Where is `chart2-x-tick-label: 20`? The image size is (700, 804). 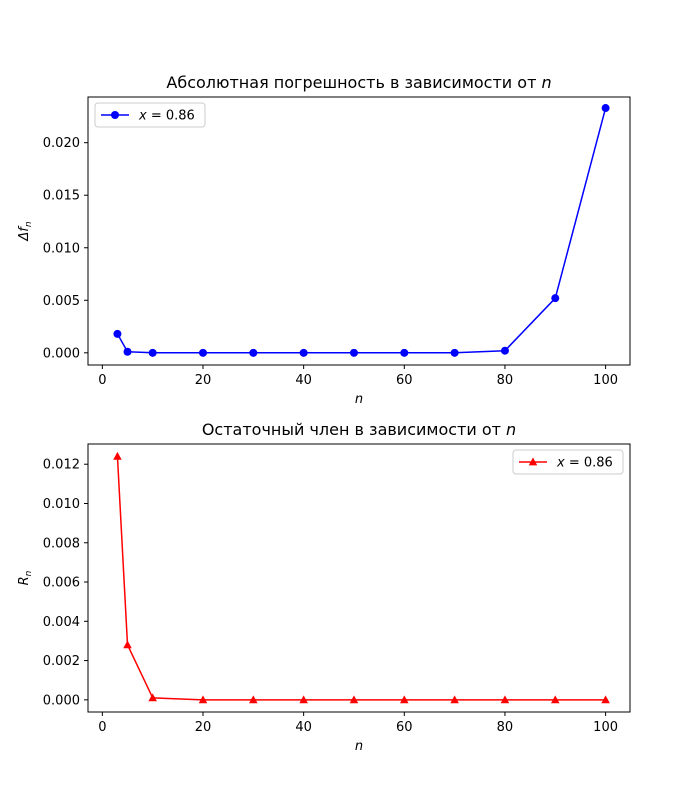
chart2-x-tick-label: 20 is located at coordinates (203, 727).